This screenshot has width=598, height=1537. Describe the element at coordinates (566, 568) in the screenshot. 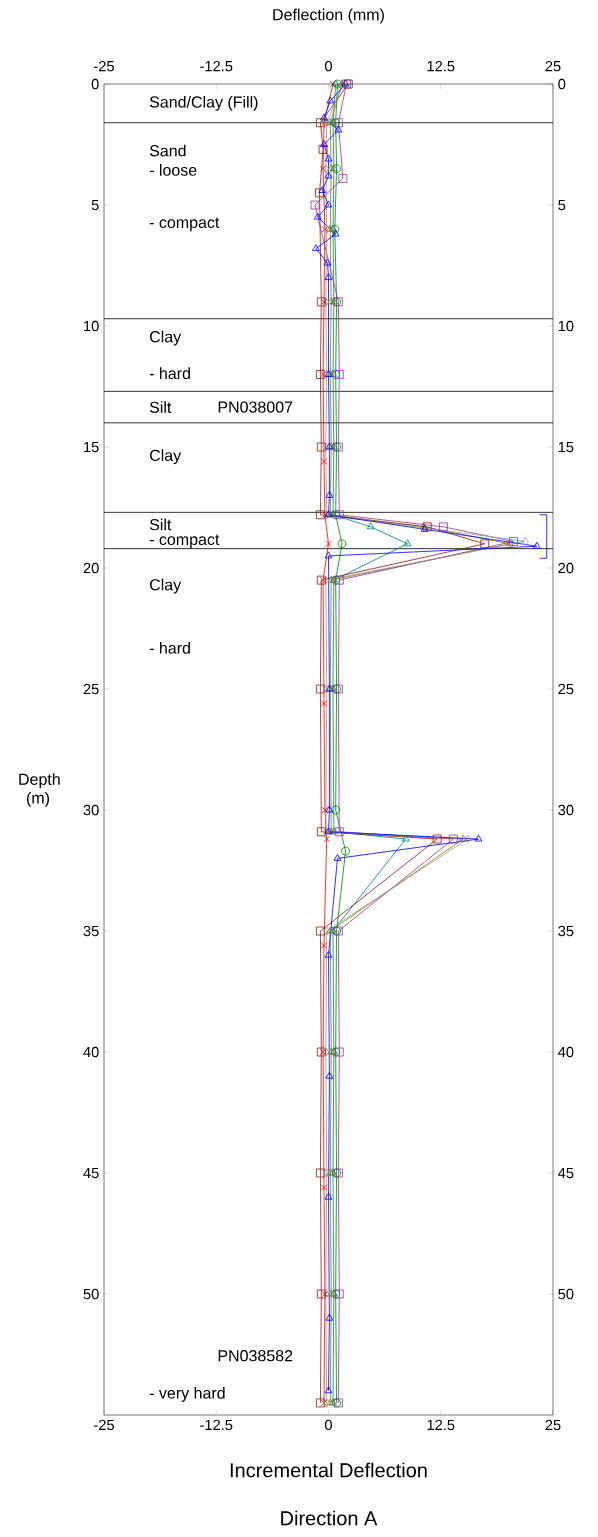

I see `y2-tick-label: 20` at that location.